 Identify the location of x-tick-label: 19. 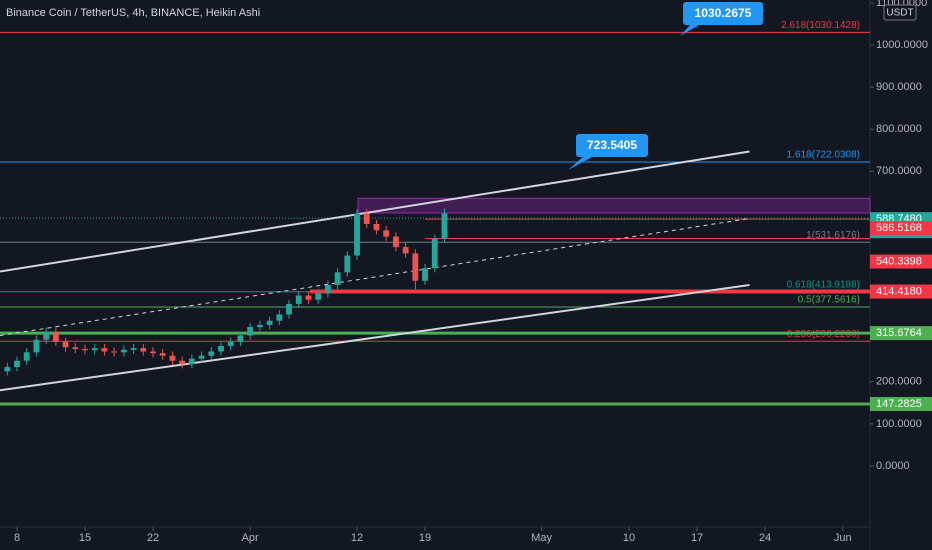
(425, 538).